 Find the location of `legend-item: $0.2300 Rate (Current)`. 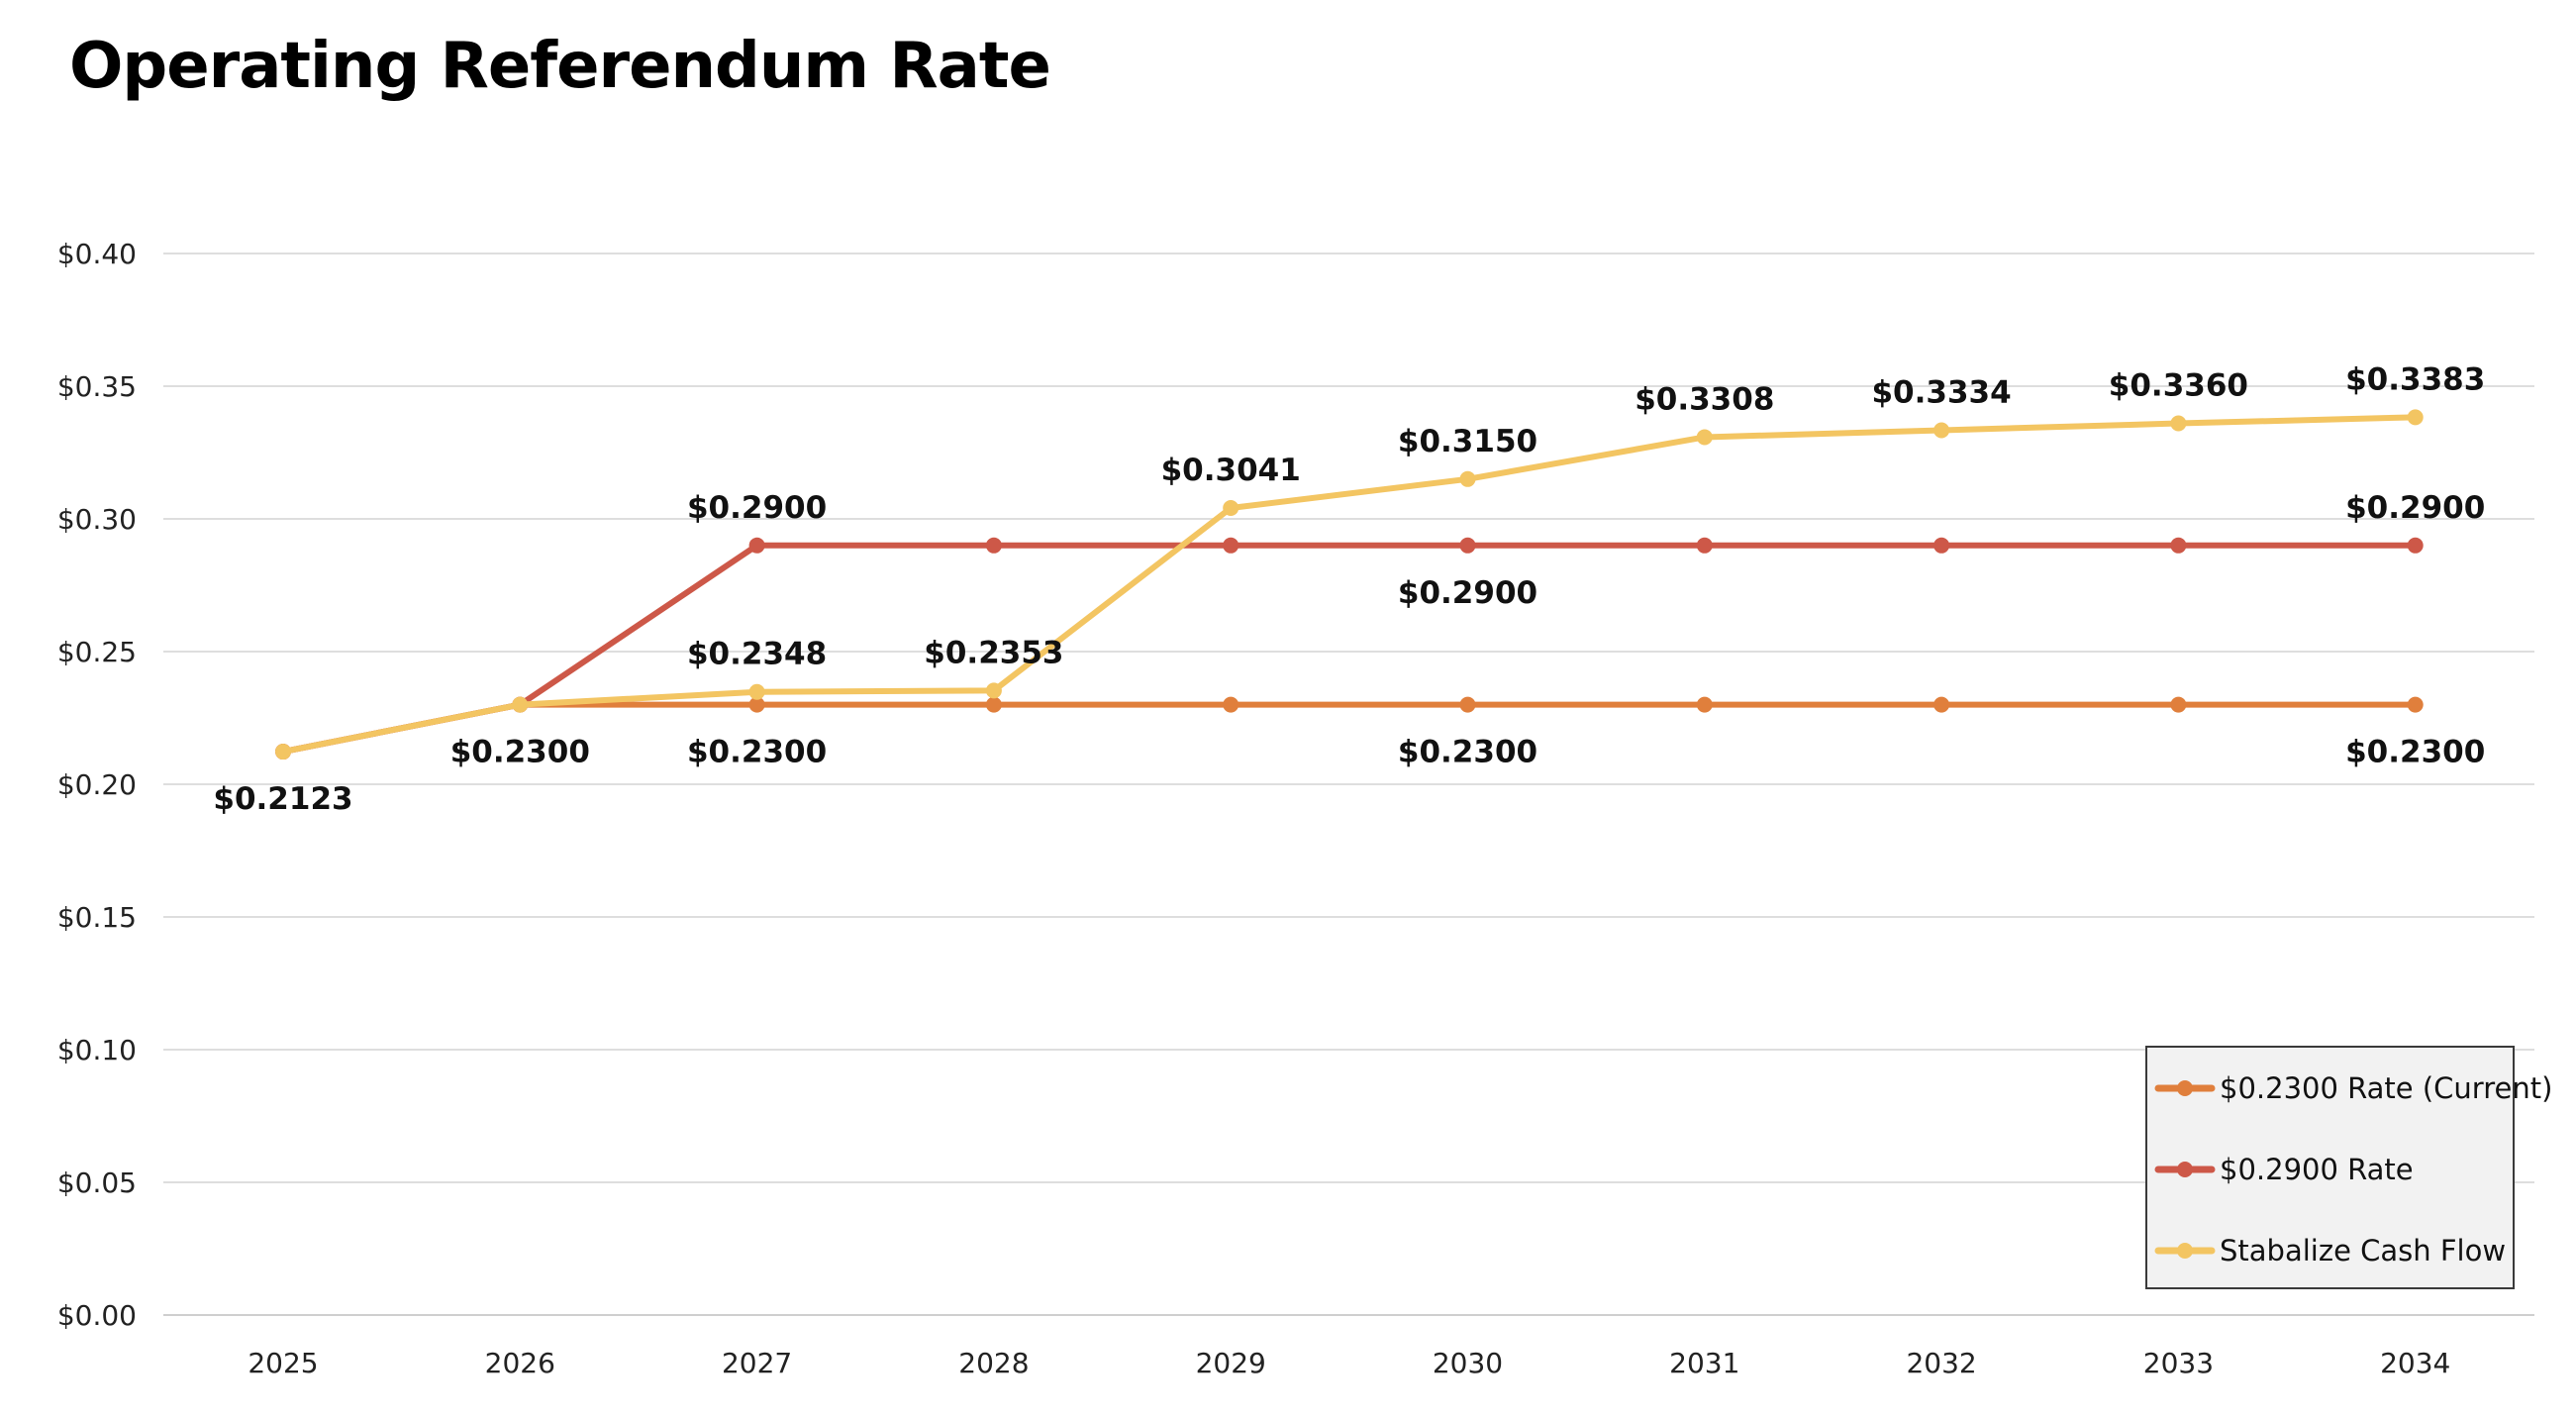

legend-item: $0.2300 Rate (Current) is located at coordinates (2353, 1088).